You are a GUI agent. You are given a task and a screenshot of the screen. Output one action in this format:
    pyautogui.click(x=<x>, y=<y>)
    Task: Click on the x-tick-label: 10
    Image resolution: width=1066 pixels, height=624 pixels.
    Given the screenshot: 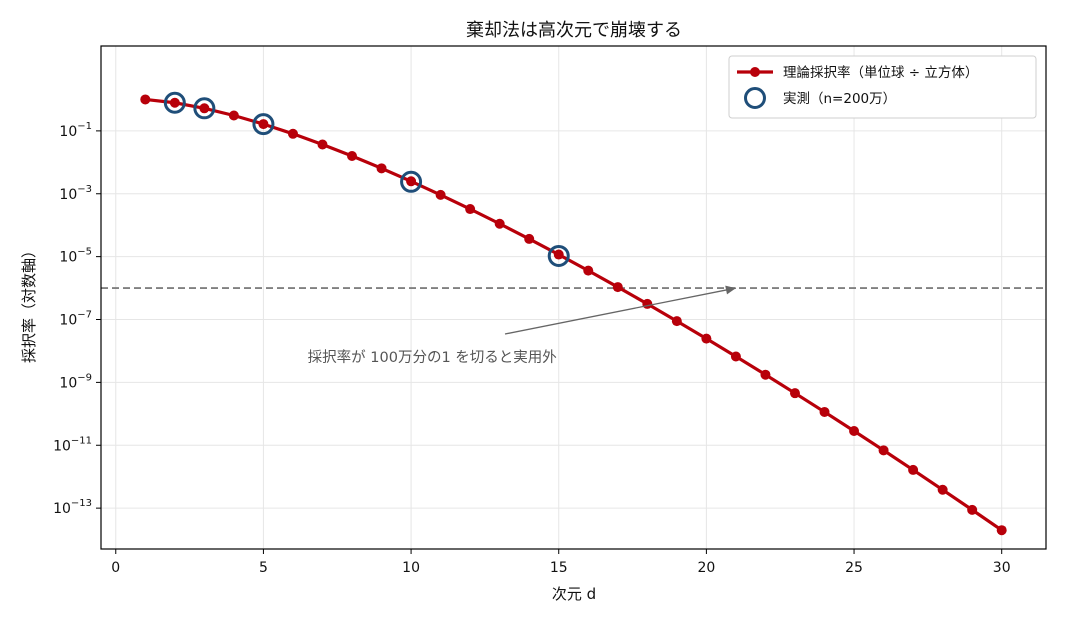 What is the action you would take?
    pyautogui.click(x=411, y=568)
    